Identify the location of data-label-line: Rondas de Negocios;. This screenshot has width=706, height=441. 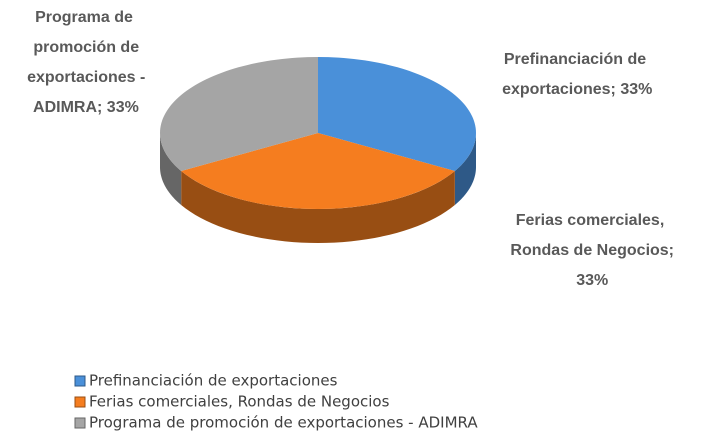
(590, 250).